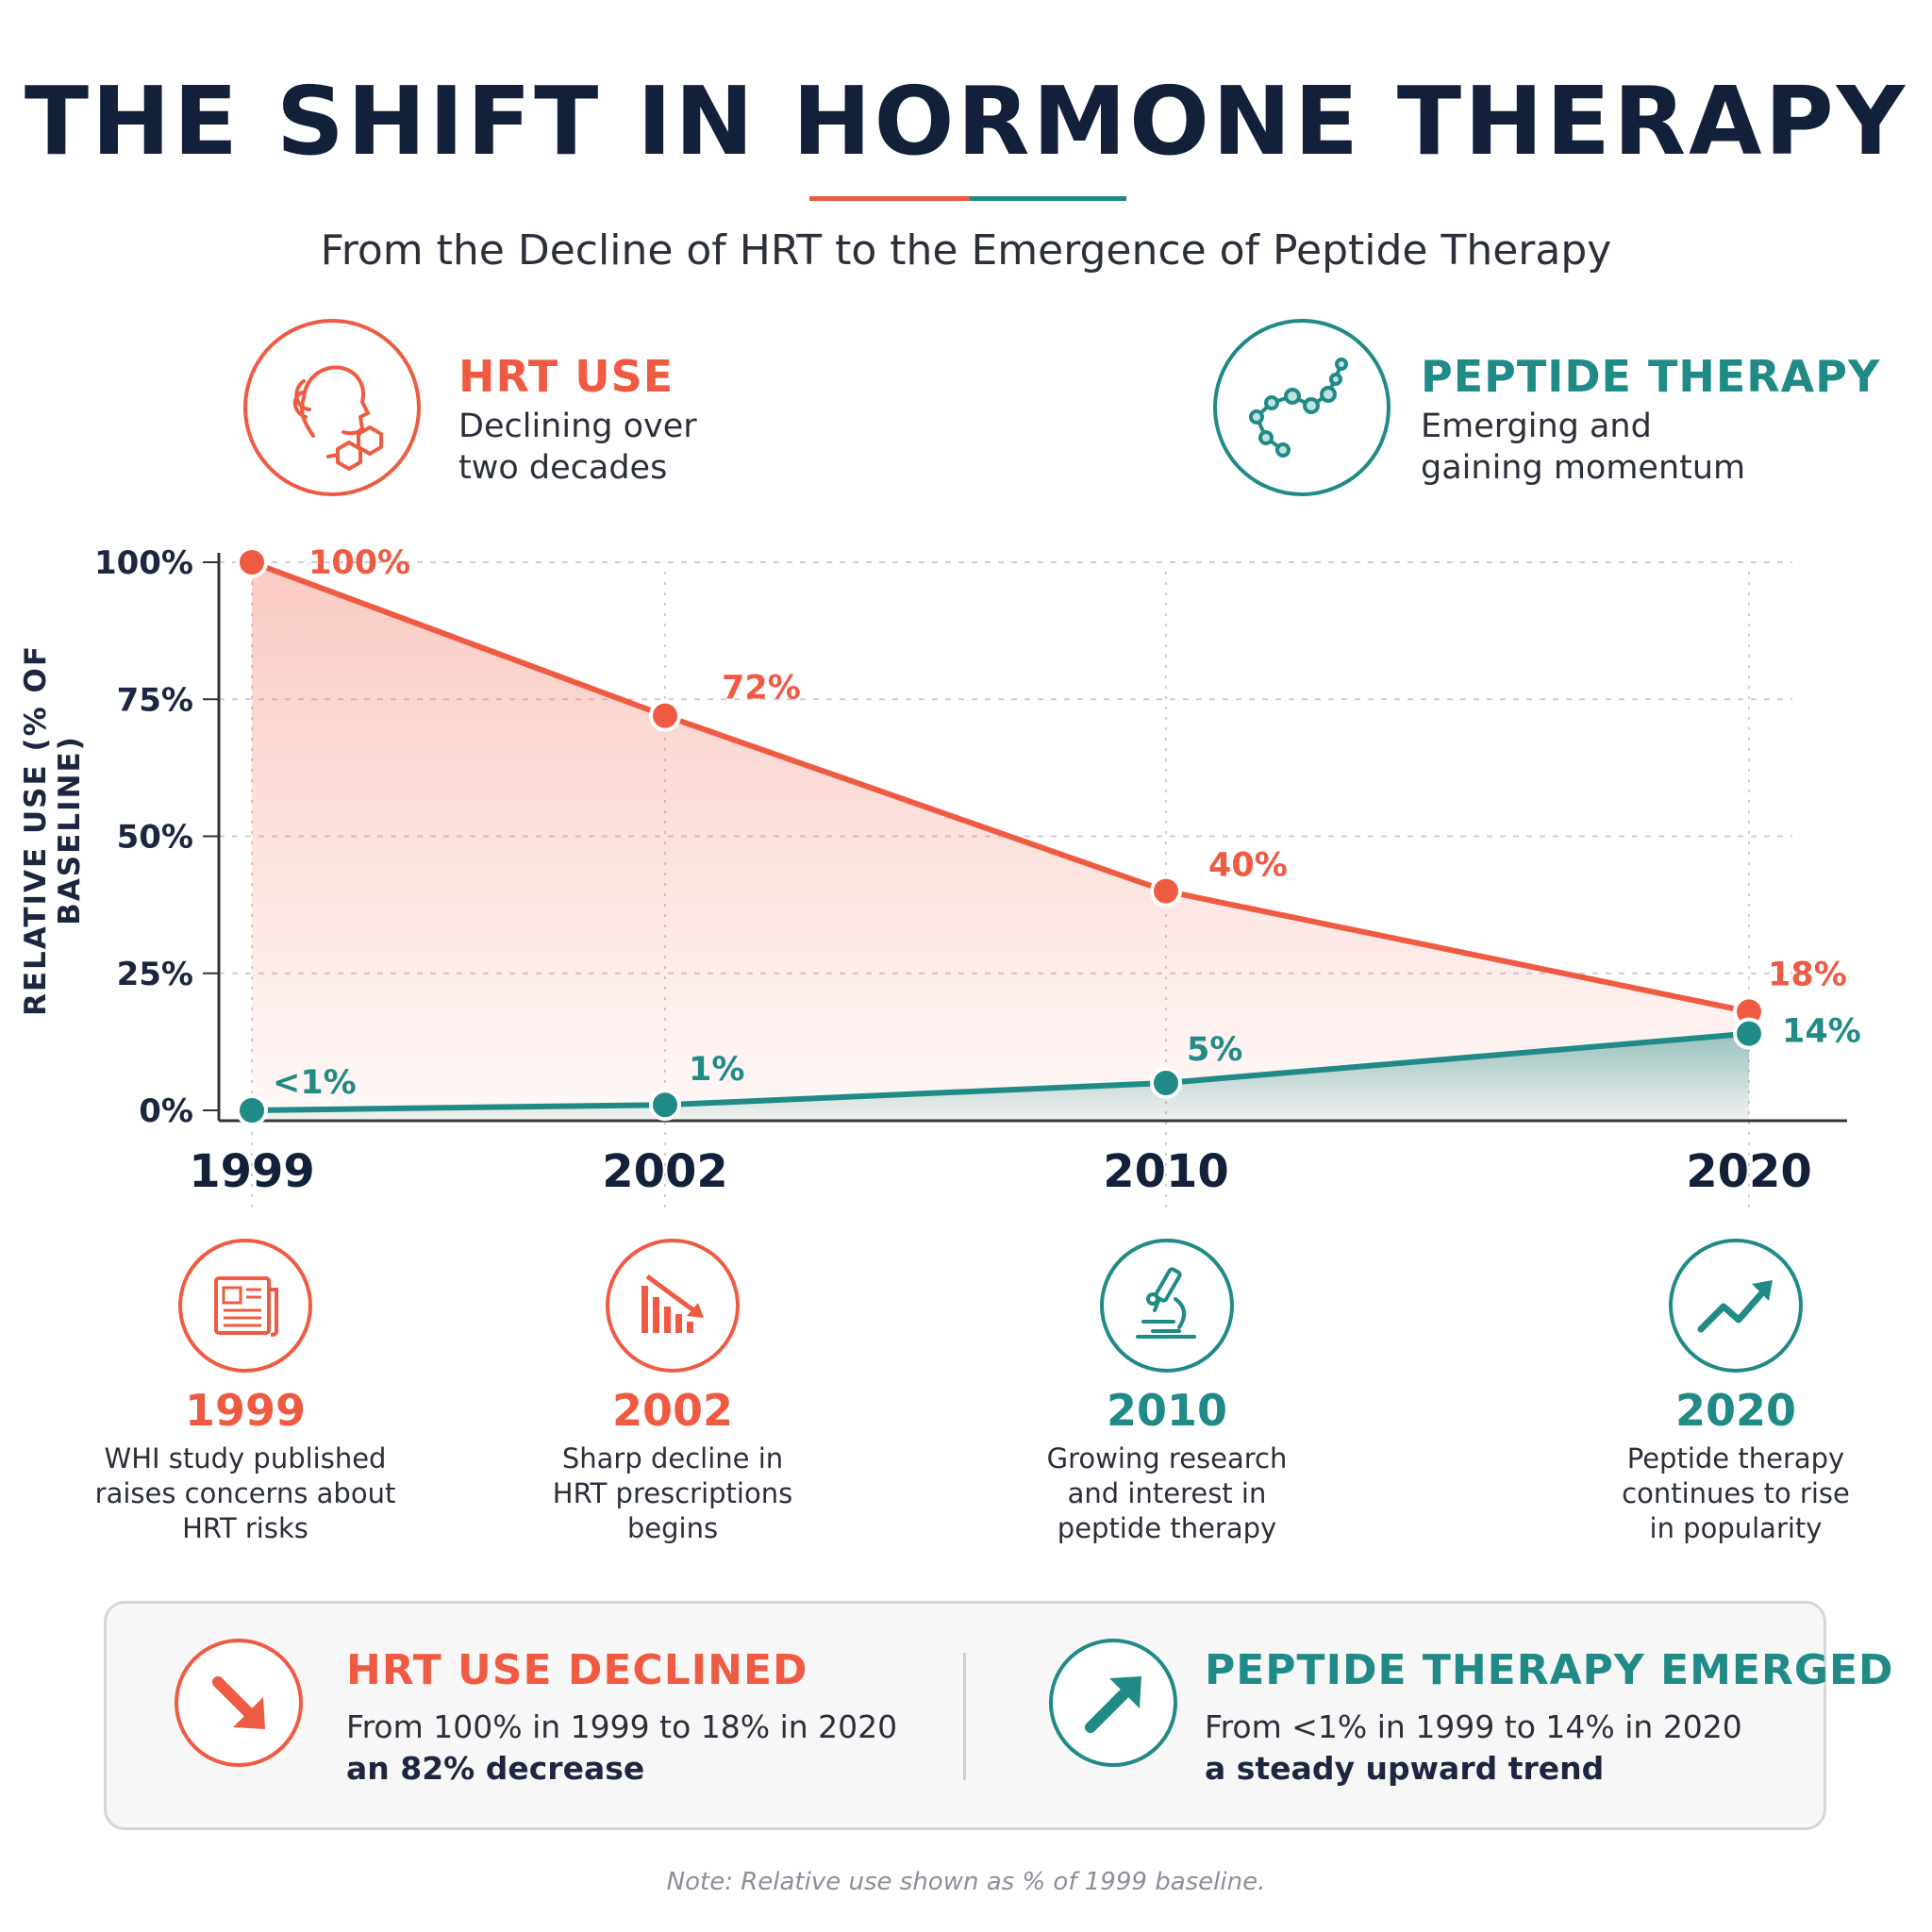 Image resolution: width=1932 pixels, height=1932 pixels. Describe the element at coordinates (566, 377) in the screenshot. I see `legend-hrt-title: HRT USE` at that location.